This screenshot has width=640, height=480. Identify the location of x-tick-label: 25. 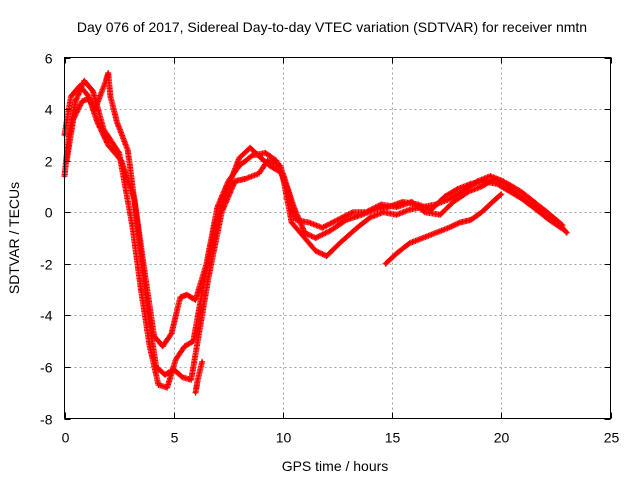
(612, 438).